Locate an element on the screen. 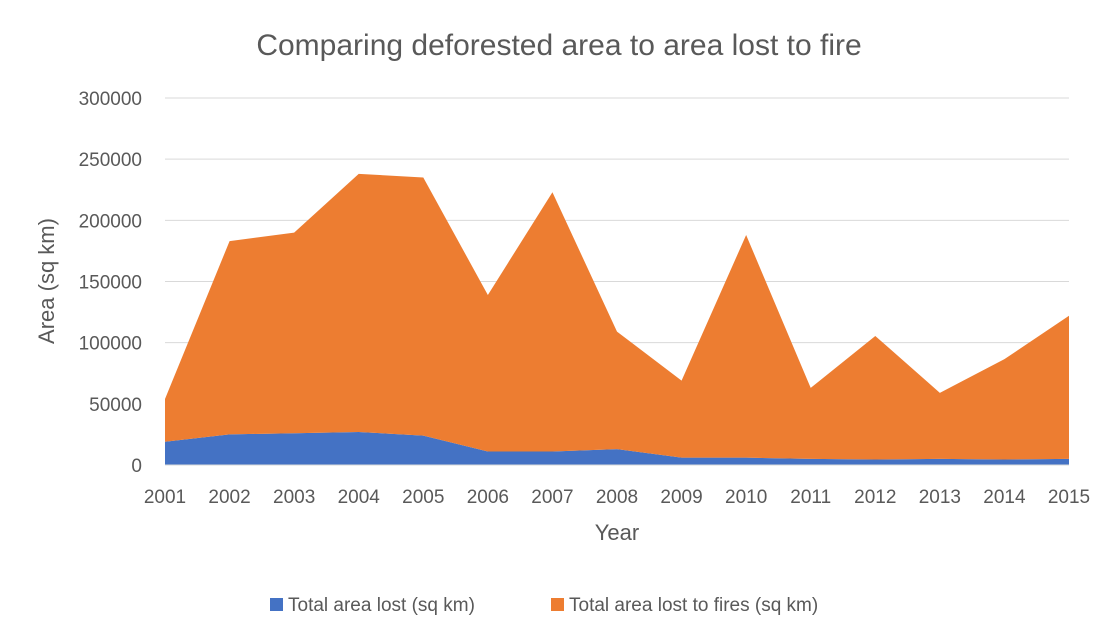  x-tick-label: 2005 is located at coordinates (423, 497).